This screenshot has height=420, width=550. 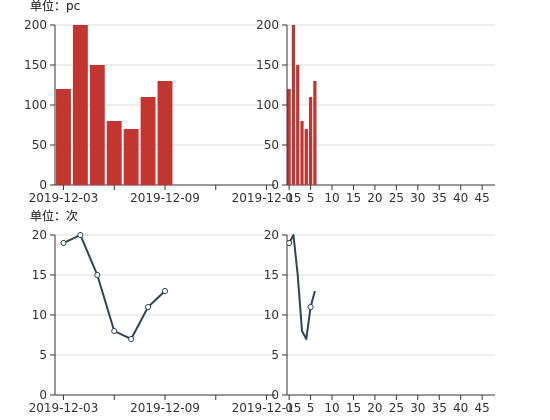 I want to click on unit-label: 单位：pc, so click(x=55, y=6).